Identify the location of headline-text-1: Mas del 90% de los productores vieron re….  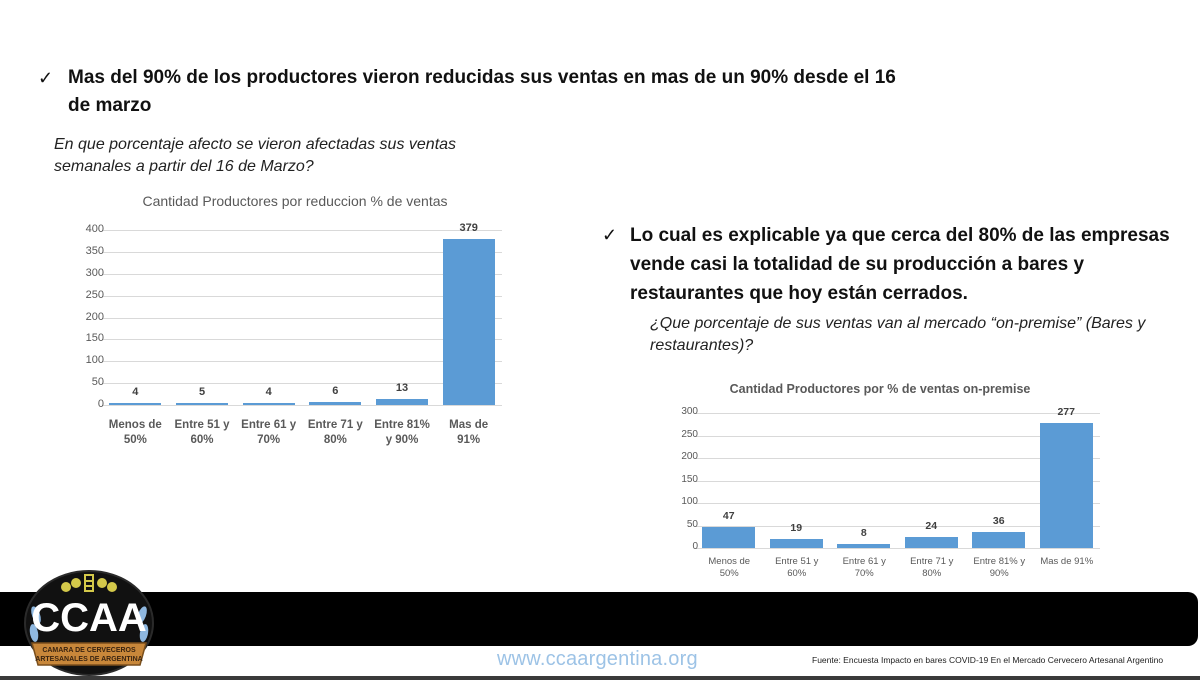
(482, 91).